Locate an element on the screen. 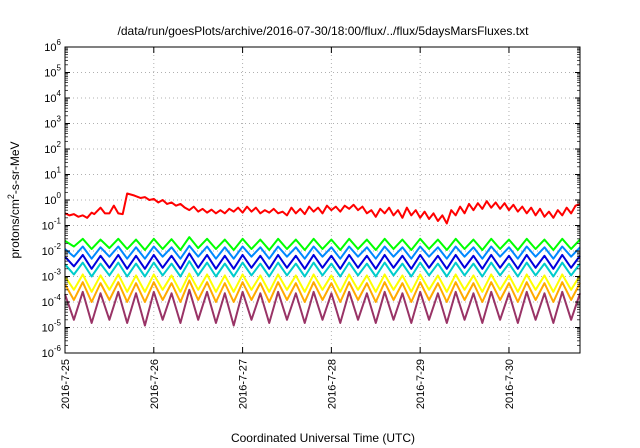 Image resolution: width=640 pixels, height=448 pixels. y-tick-label: 10¹ is located at coordinates (52, 174).